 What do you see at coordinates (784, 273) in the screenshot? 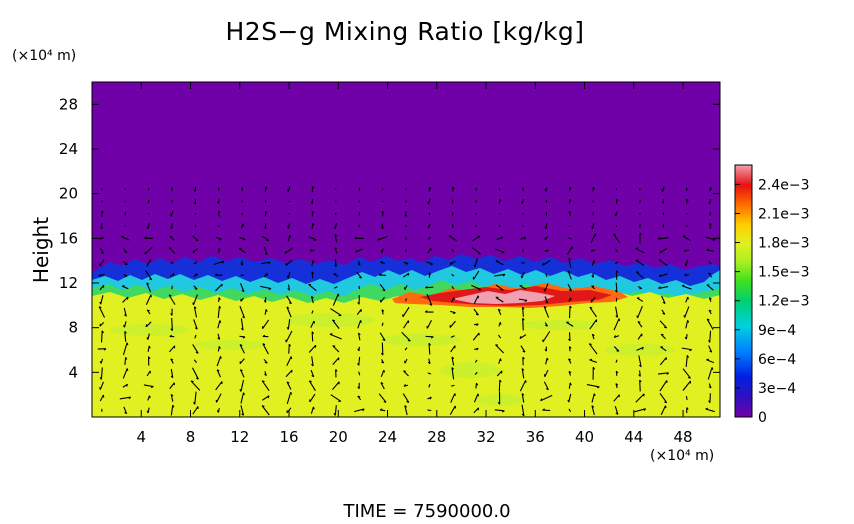
I see `colorbar-tick-label: 1.5e−3` at bounding box center [784, 273].